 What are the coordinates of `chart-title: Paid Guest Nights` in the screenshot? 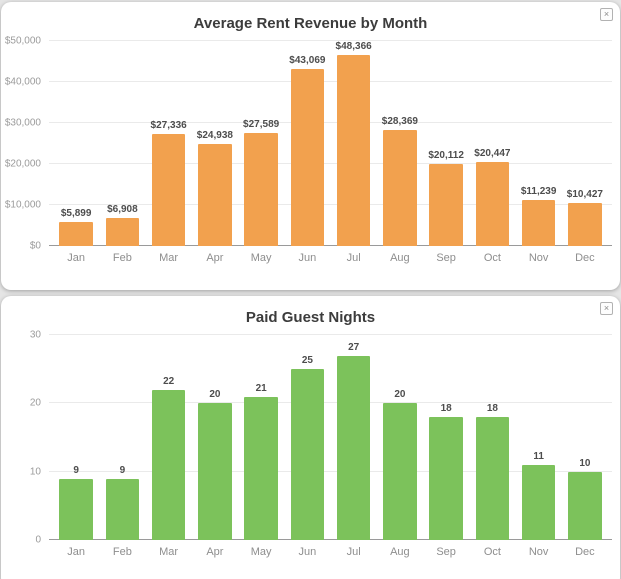 It's located at (310, 317).